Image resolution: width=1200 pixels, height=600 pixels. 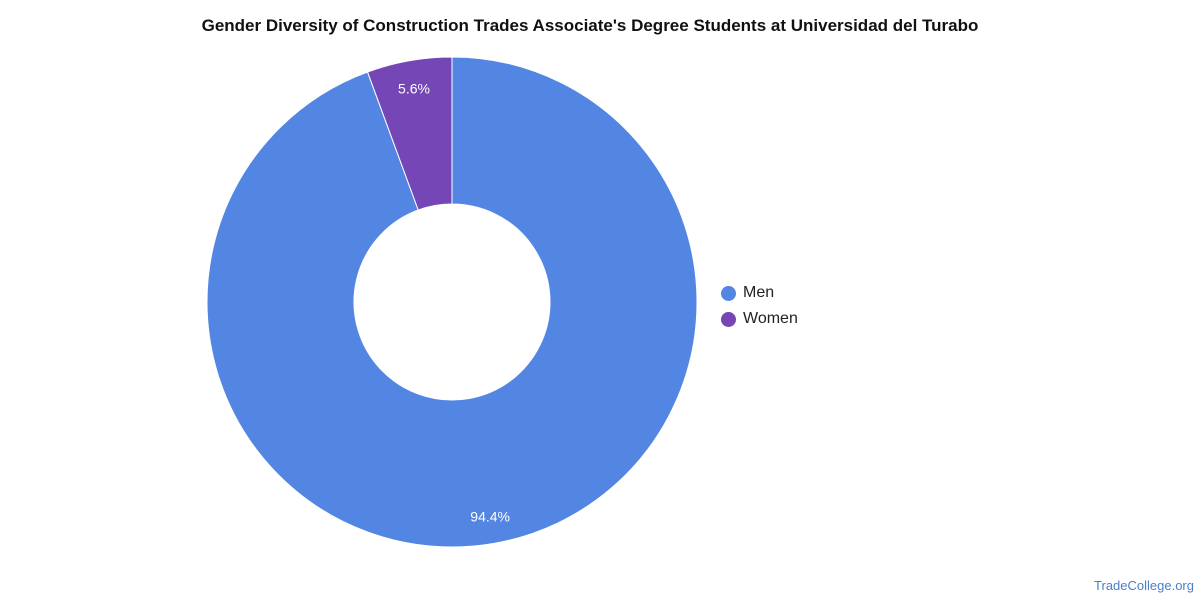 I want to click on slice-label-men: 94.4%, so click(x=490, y=517).